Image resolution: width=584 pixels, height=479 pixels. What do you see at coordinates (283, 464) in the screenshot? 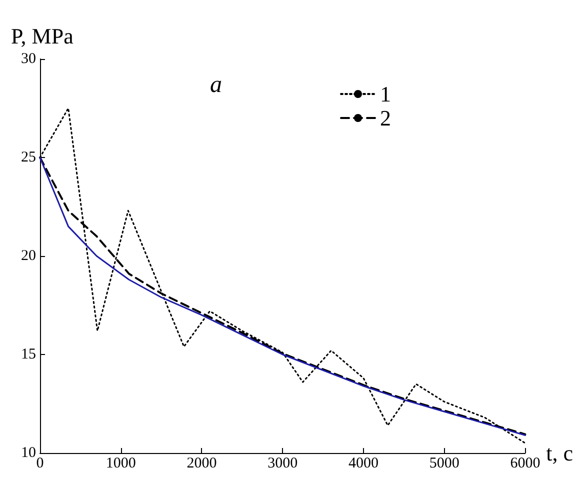
I see `x-tick-label: 3000` at bounding box center [283, 464].